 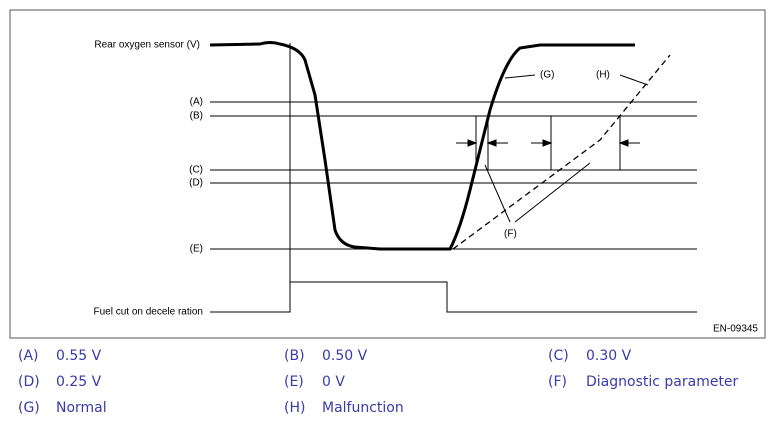 What do you see at coordinates (79, 382) in the screenshot?
I see `legend-text: 0.25 V` at bounding box center [79, 382].